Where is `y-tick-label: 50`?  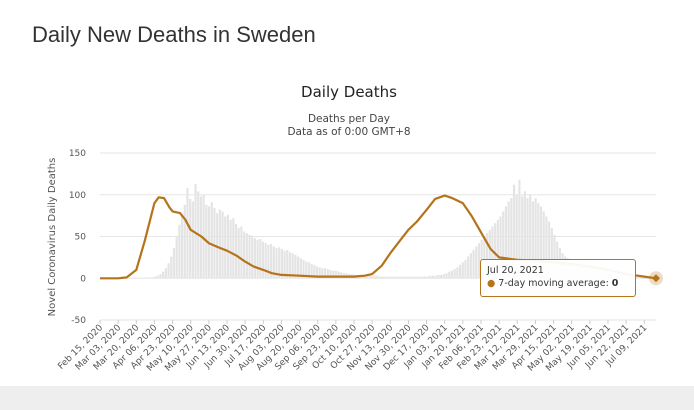 y-tick-label: 50 is located at coordinates (81, 238).